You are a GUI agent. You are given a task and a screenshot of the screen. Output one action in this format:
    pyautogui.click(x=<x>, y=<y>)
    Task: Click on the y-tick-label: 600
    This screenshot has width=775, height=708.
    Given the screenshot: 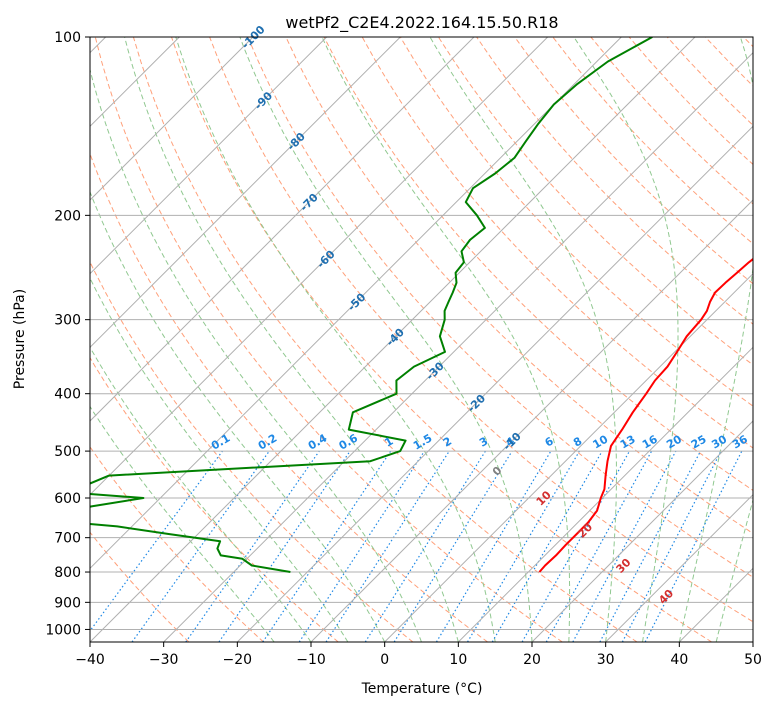 What is the action you would take?
    pyautogui.click(x=67, y=499)
    